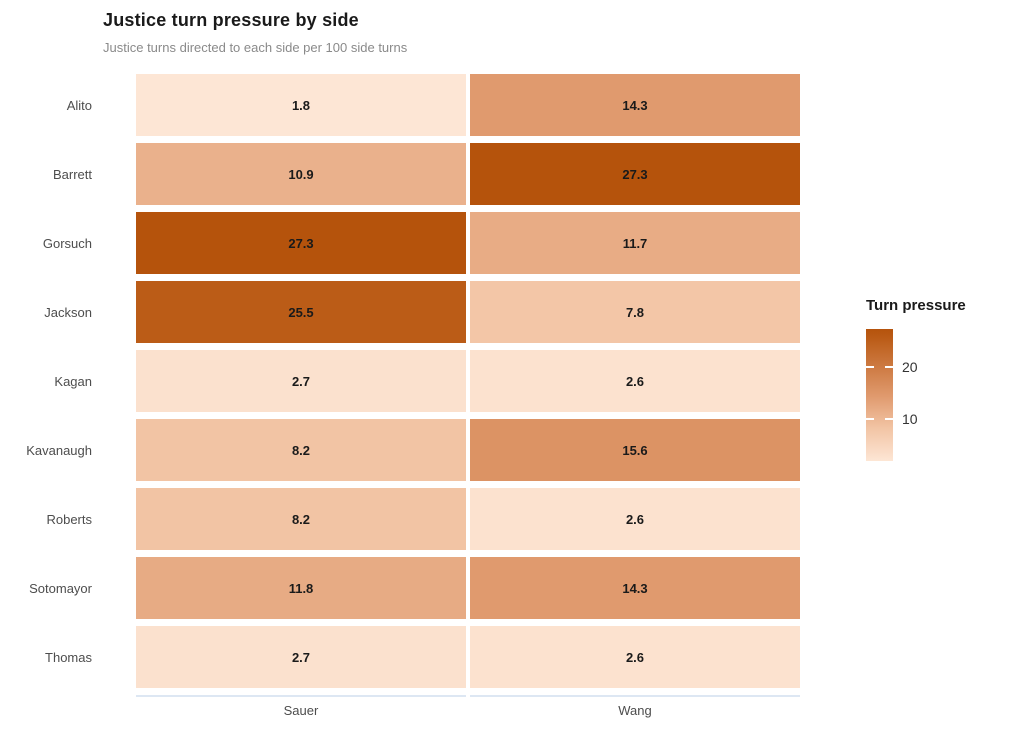 This screenshot has height=739, width=1024. I want to click on heatmap-cell: 11.7, so click(635, 243).